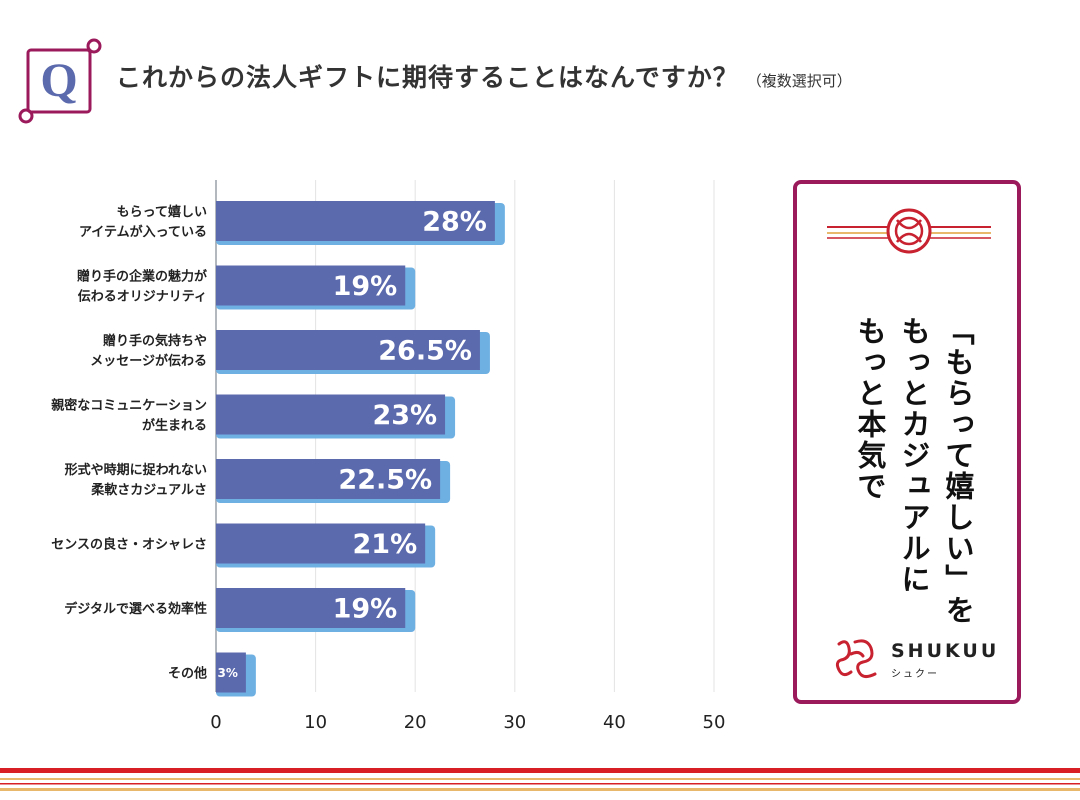  I want to click on brand-name: SHUKUU, so click(945, 651).